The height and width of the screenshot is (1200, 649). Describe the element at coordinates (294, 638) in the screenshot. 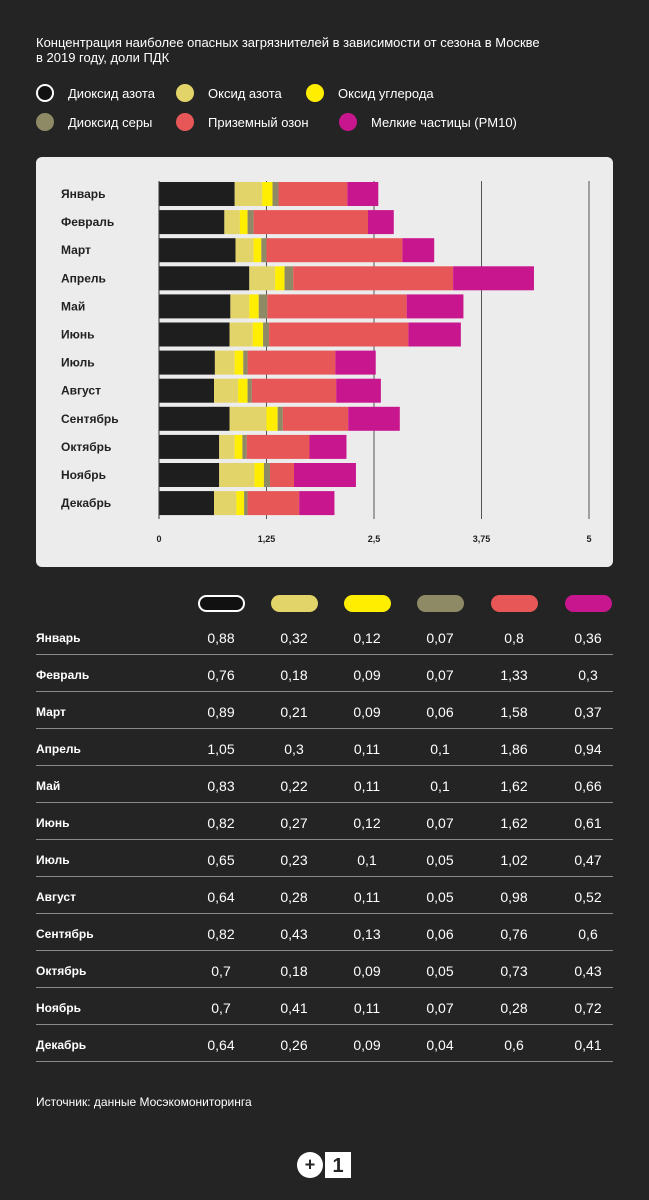

I see `table-cell: 0,32` at that location.